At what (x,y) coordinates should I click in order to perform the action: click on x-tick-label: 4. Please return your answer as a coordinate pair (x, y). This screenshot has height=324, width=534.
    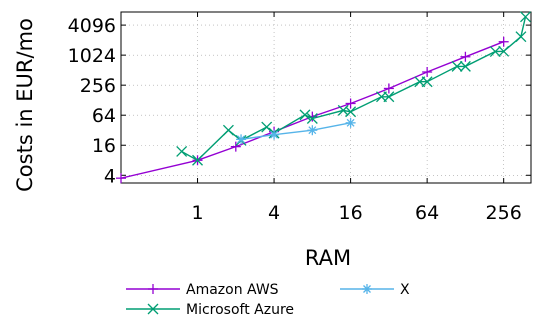
    Looking at the image, I should click on (274, 213).